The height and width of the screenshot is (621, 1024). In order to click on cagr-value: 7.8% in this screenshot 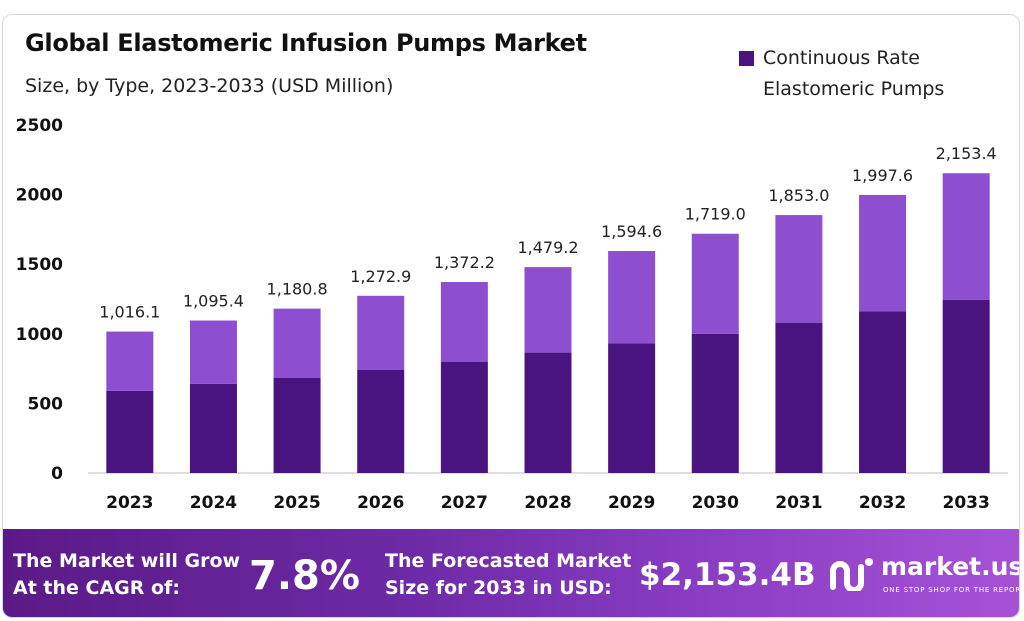, I will do `click(304, 576)`.